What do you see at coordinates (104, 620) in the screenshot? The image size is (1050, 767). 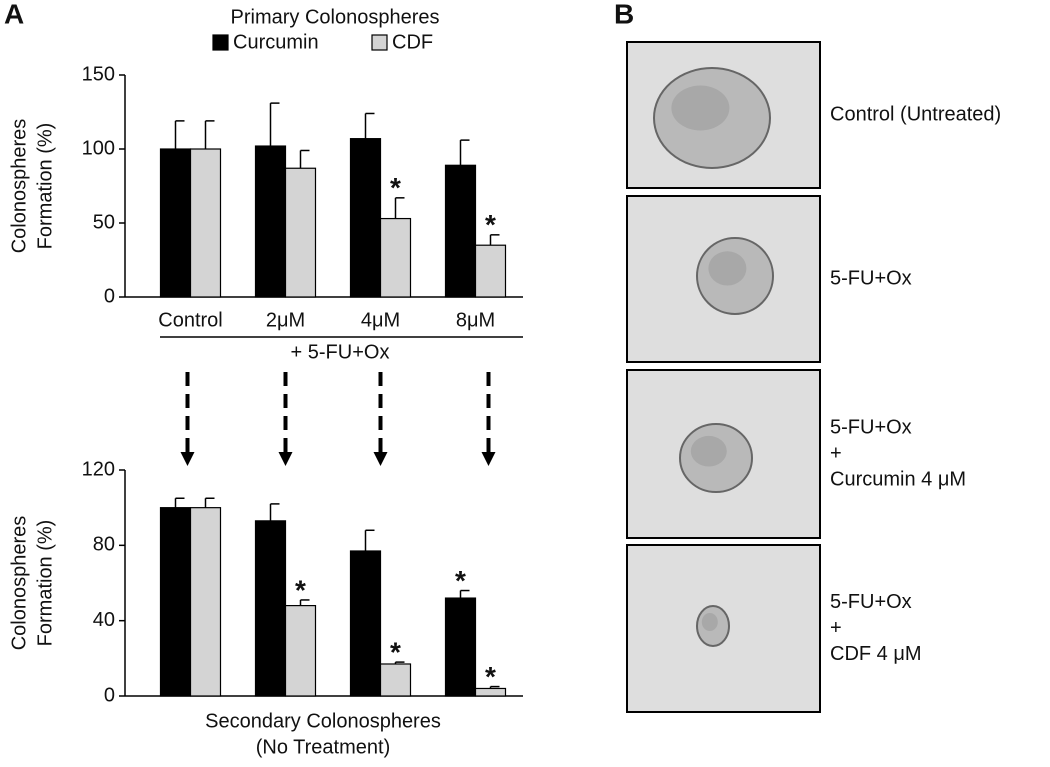 I see `y-tick-label: 40` at bounding box center [104, 620].